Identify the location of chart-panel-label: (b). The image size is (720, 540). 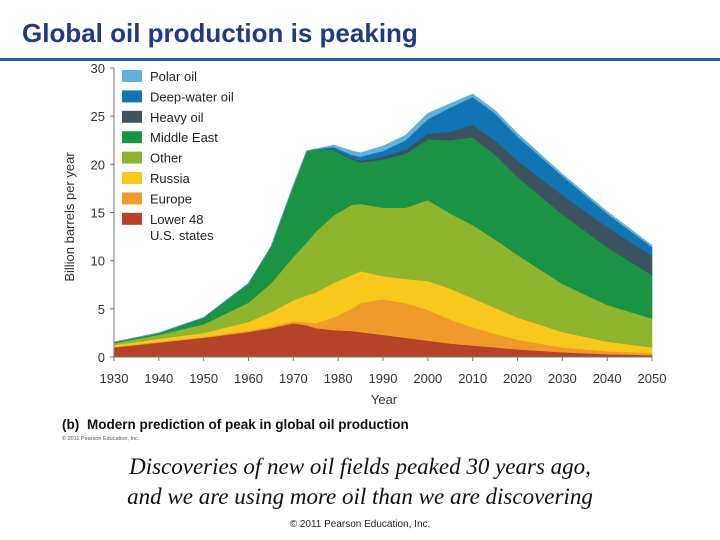
(70, 424).